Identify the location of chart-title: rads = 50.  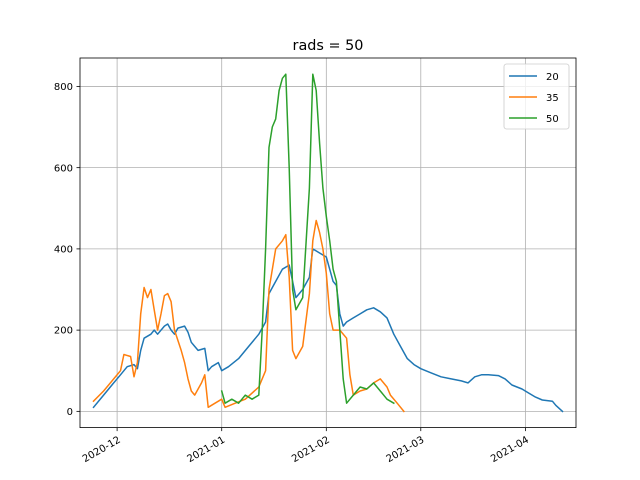
(328, 46).